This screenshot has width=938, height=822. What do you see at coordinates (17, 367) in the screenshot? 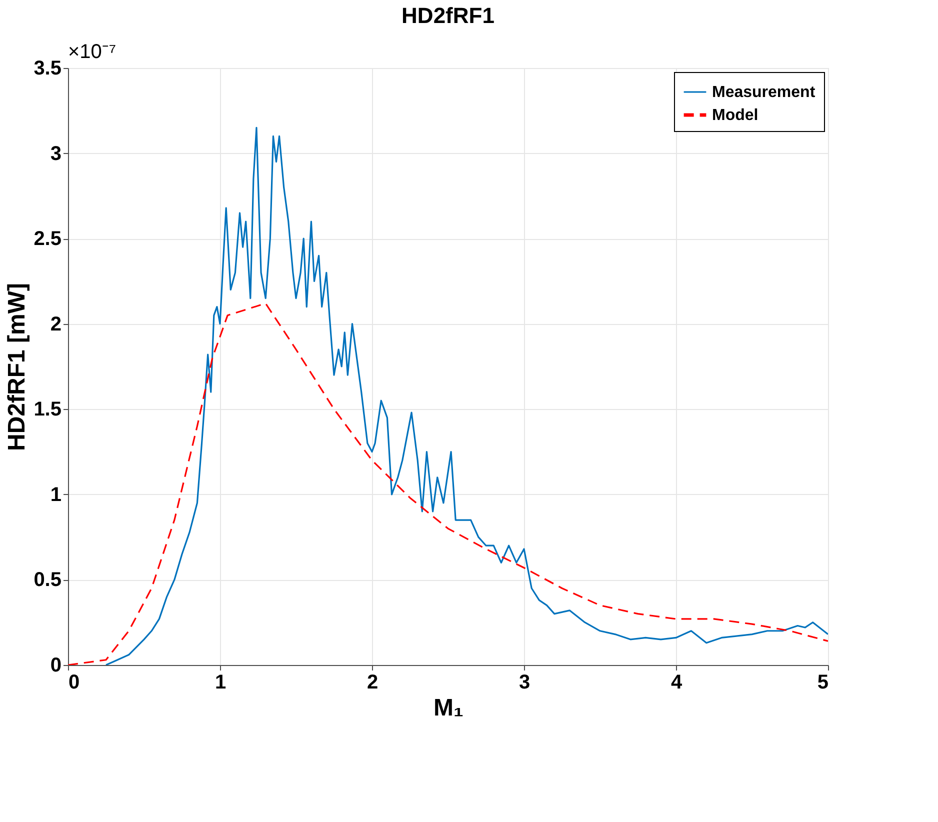
I see `y-axis-title: HD2fRF1 [mW]` at bounding box center [17, 367].